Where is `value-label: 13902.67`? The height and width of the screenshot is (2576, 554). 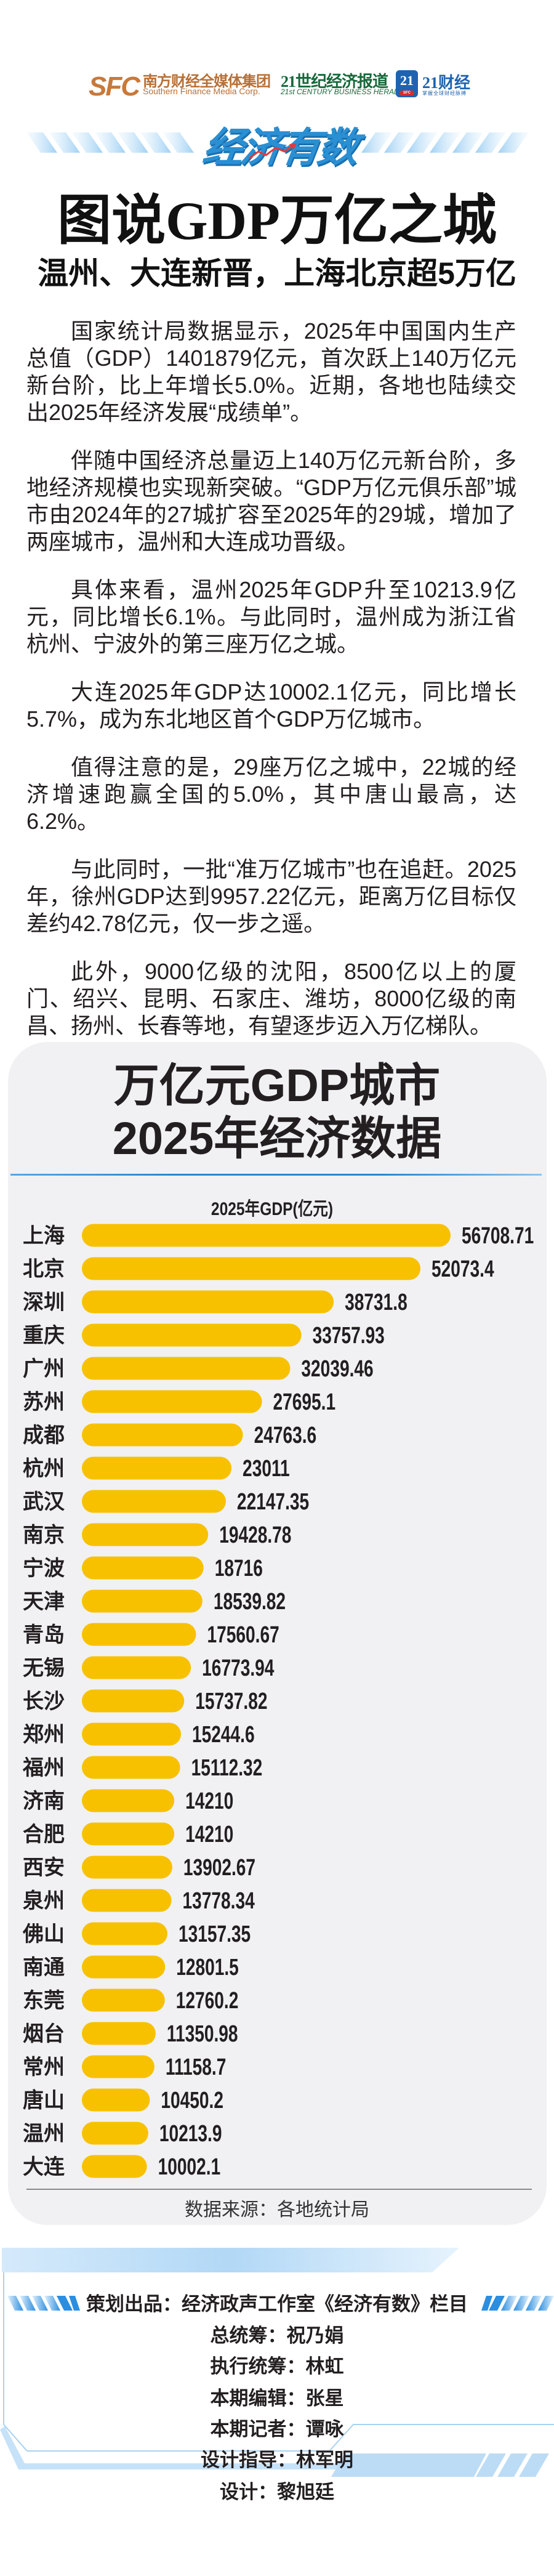
value-label: 13902.67 is located at coordinates (219, 1868).